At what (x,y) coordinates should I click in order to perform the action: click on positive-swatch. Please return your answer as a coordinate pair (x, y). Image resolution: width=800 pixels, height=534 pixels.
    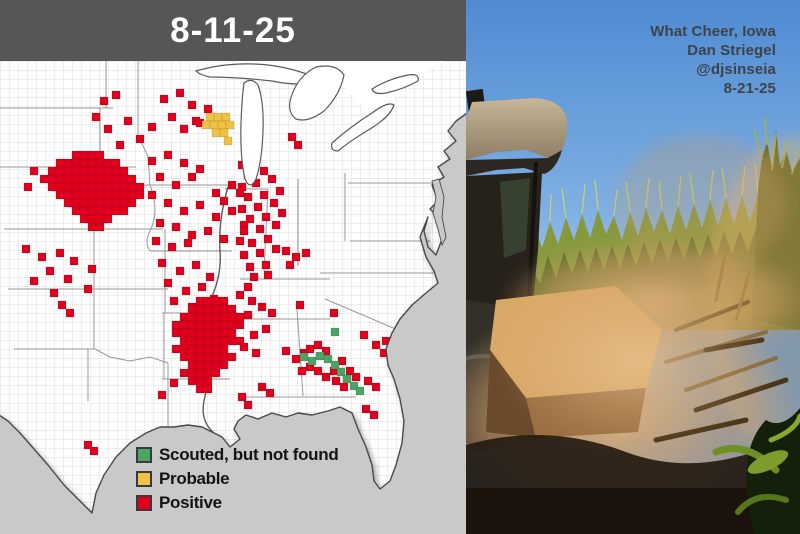
    Looking at the image, I should click on (144, 503).